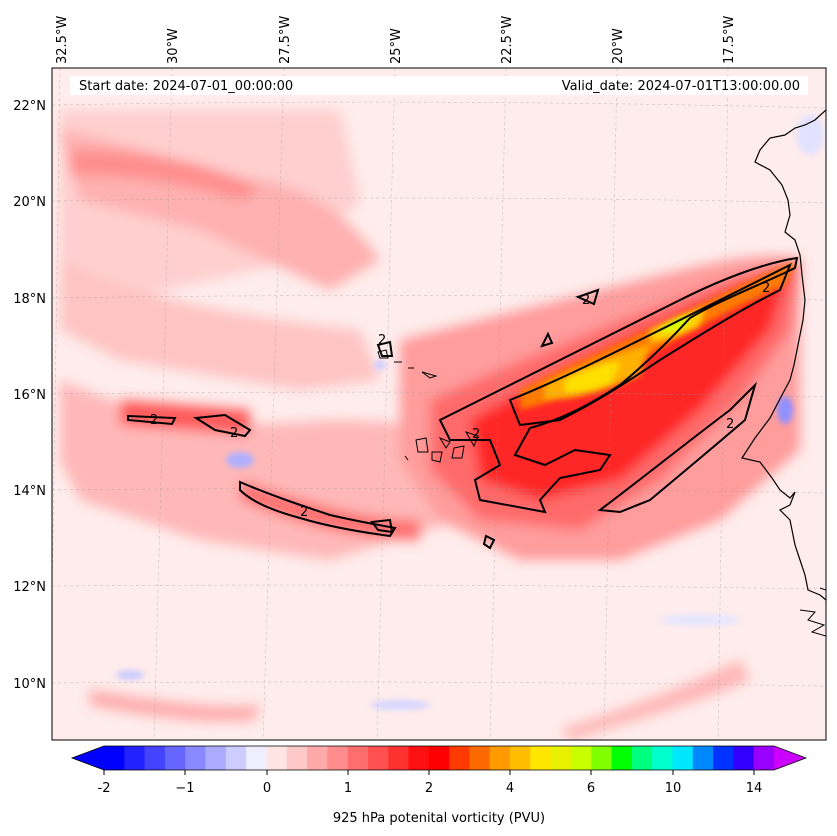 The width and height of the screenshot is (837, 836). I want to click on africa-coast-detail, so click(812, 612).